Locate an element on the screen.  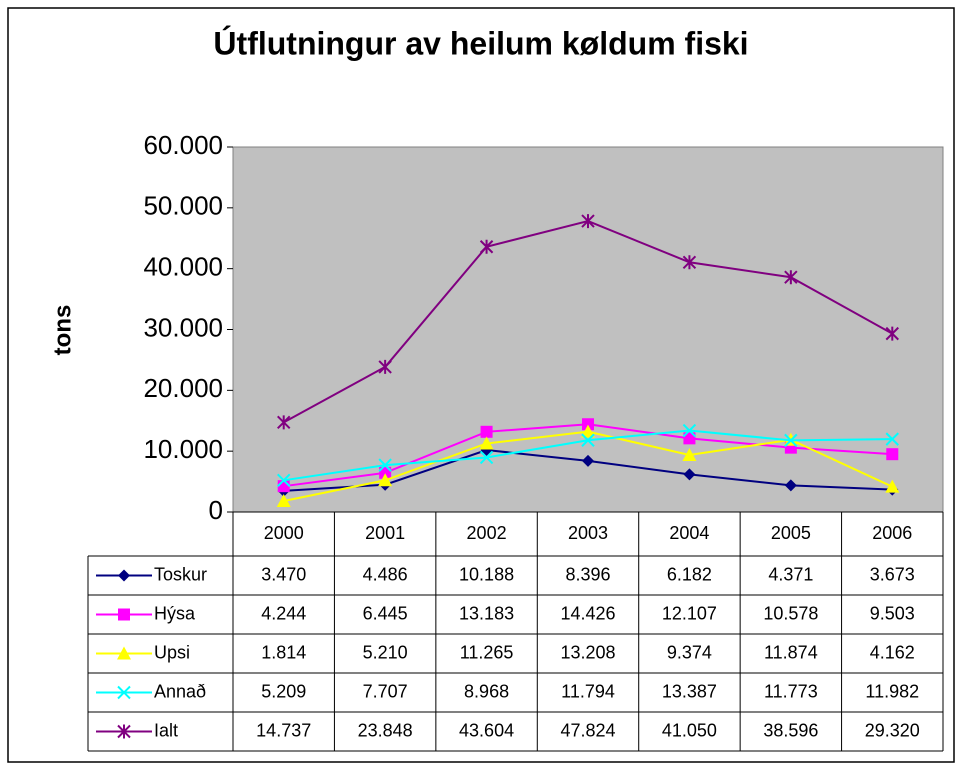
x-tick-label: 2003 is located at coordinates (588, 533).